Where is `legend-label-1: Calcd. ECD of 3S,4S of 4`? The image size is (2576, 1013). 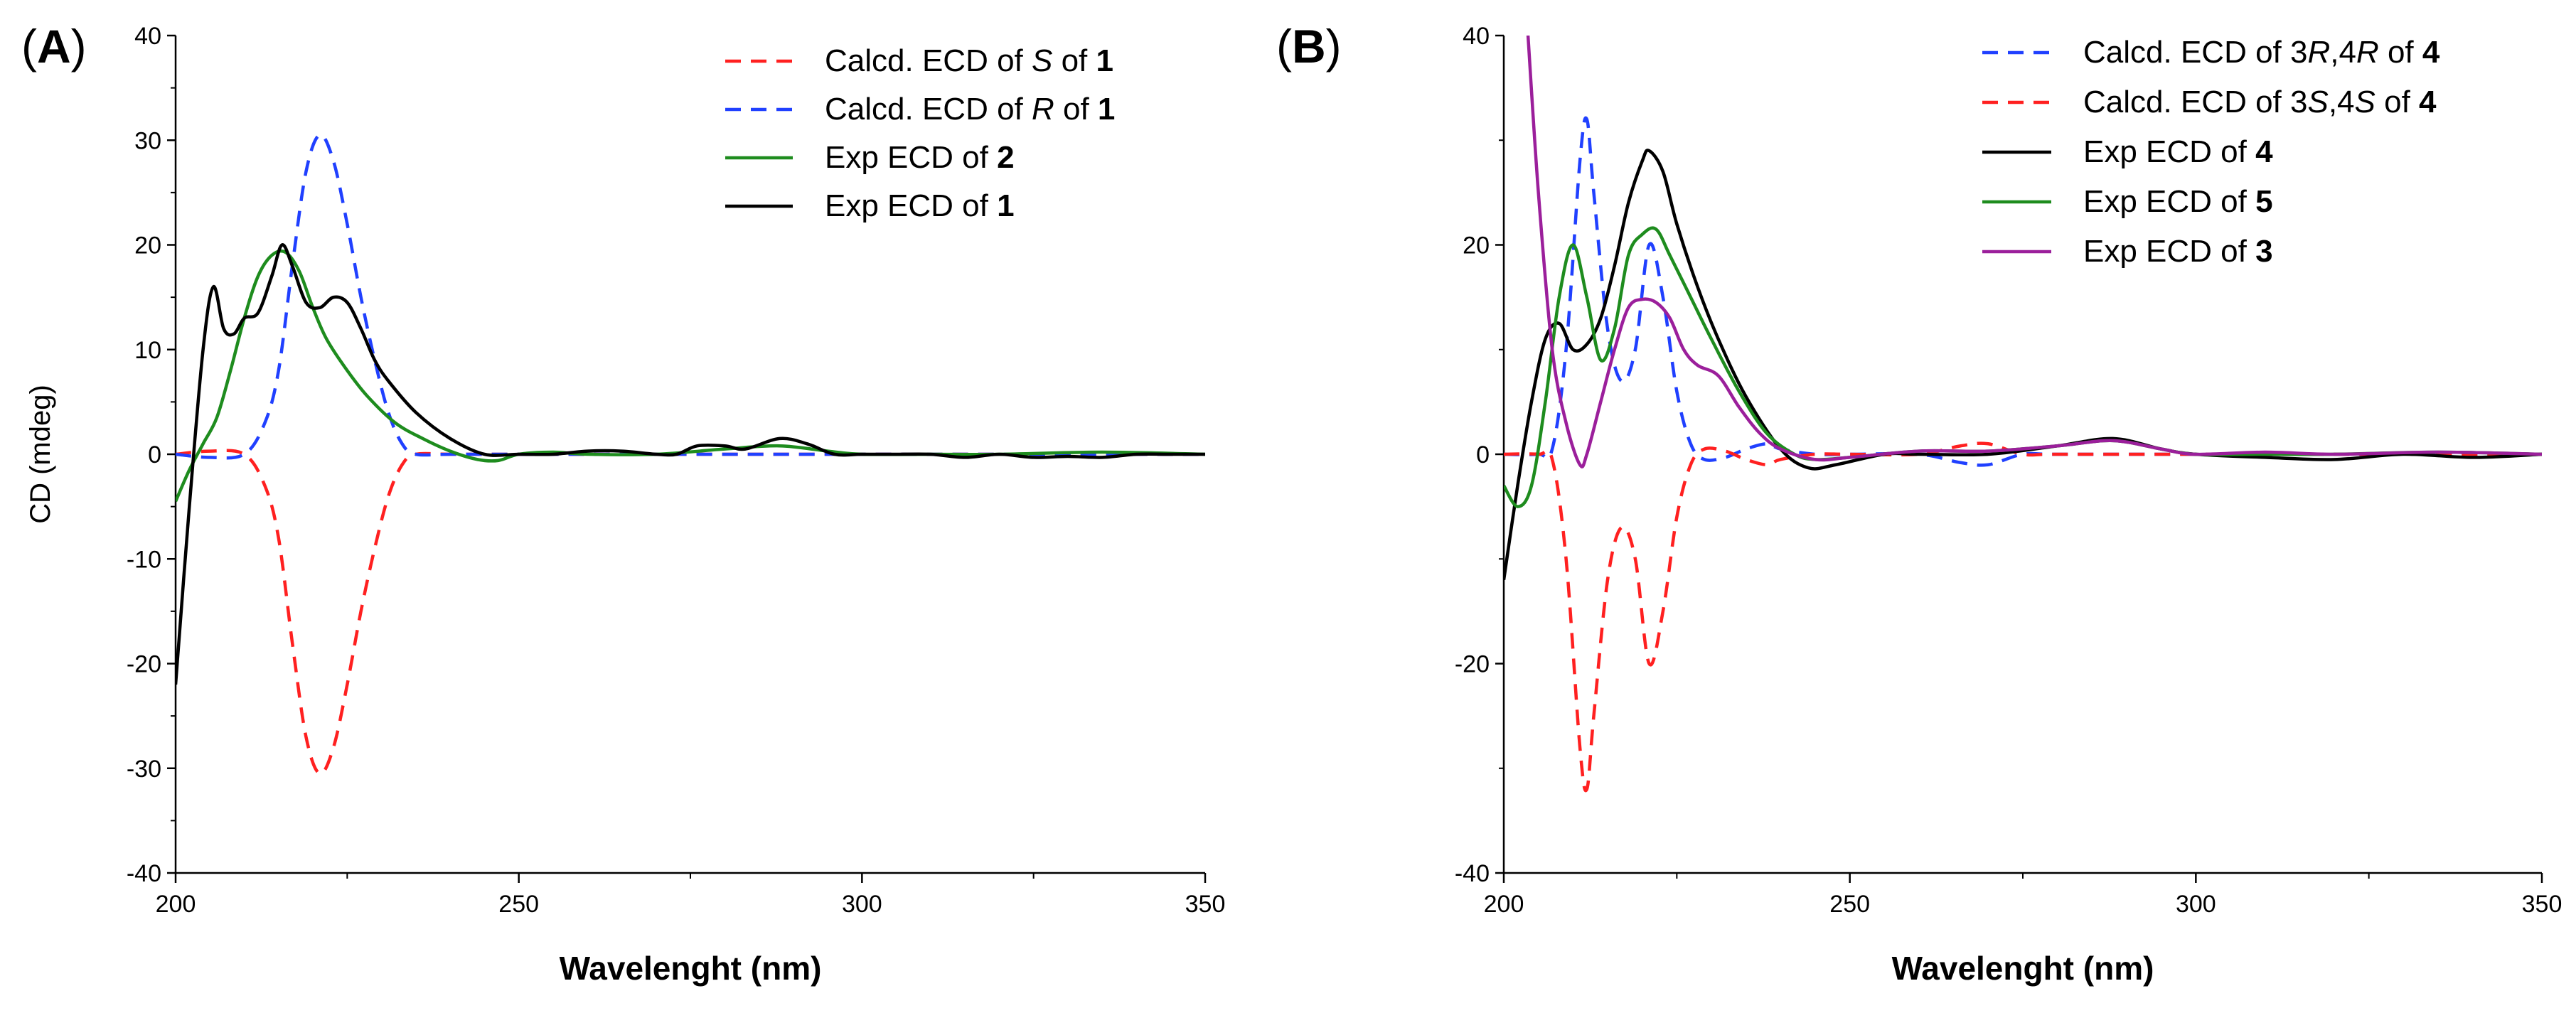 legend-label-1: Calcd. ECD of 3S,4S of 4 is located at coordinates (2260, 102).